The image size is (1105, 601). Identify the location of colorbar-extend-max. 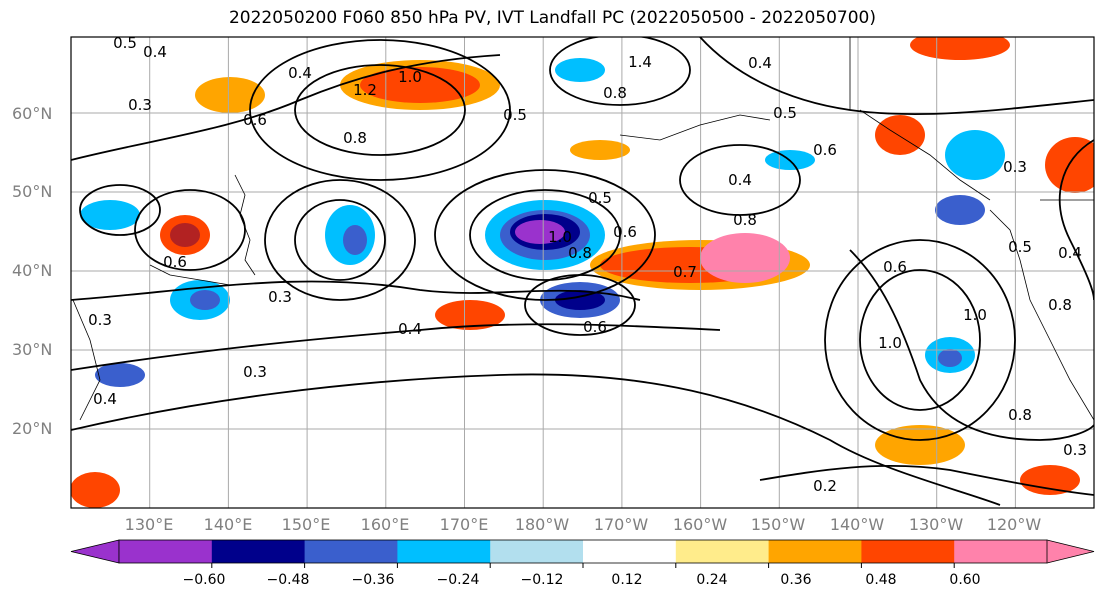
(1070, 551).